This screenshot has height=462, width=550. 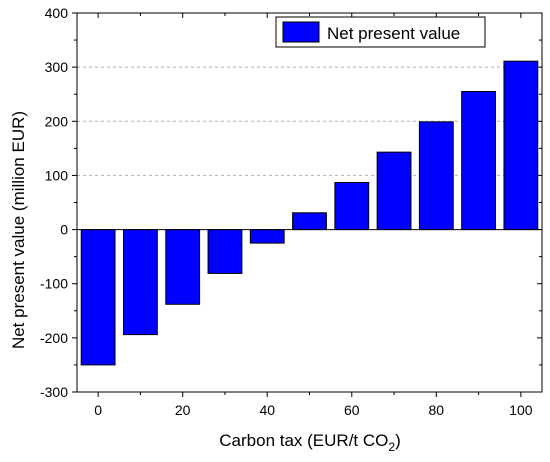 I want to click on legend: Net present value, so click(x=380, y=32).